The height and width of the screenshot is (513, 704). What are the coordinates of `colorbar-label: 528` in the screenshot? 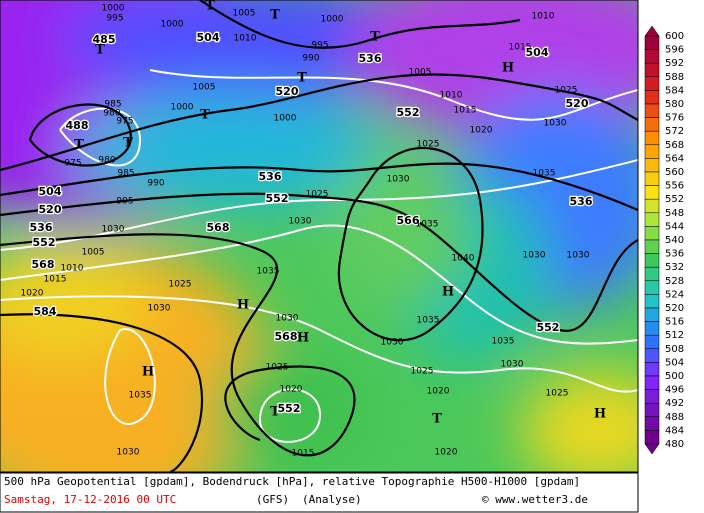 It's located at (674, 281).